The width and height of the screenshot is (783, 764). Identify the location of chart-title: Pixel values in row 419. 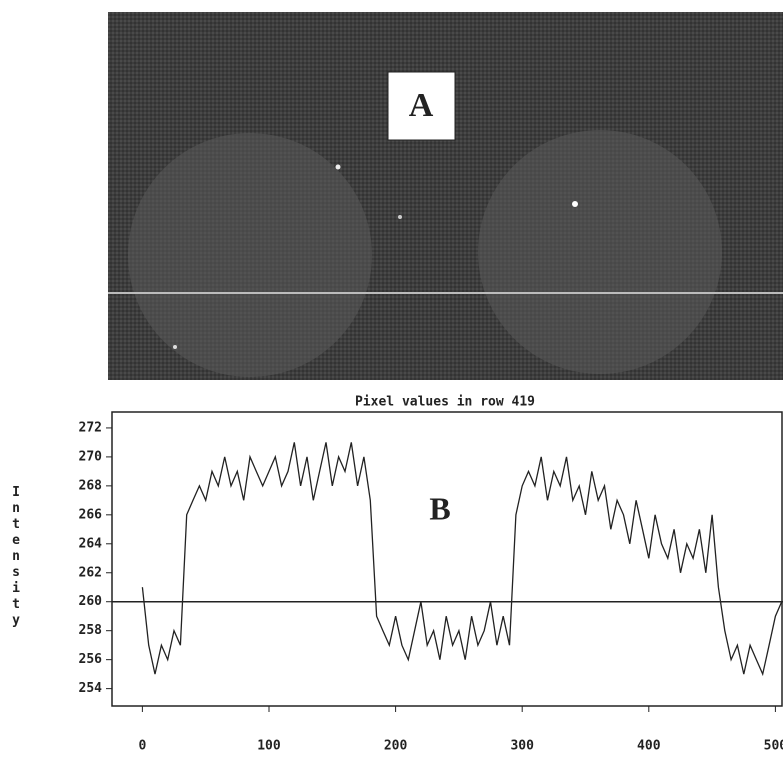
(445, 402).